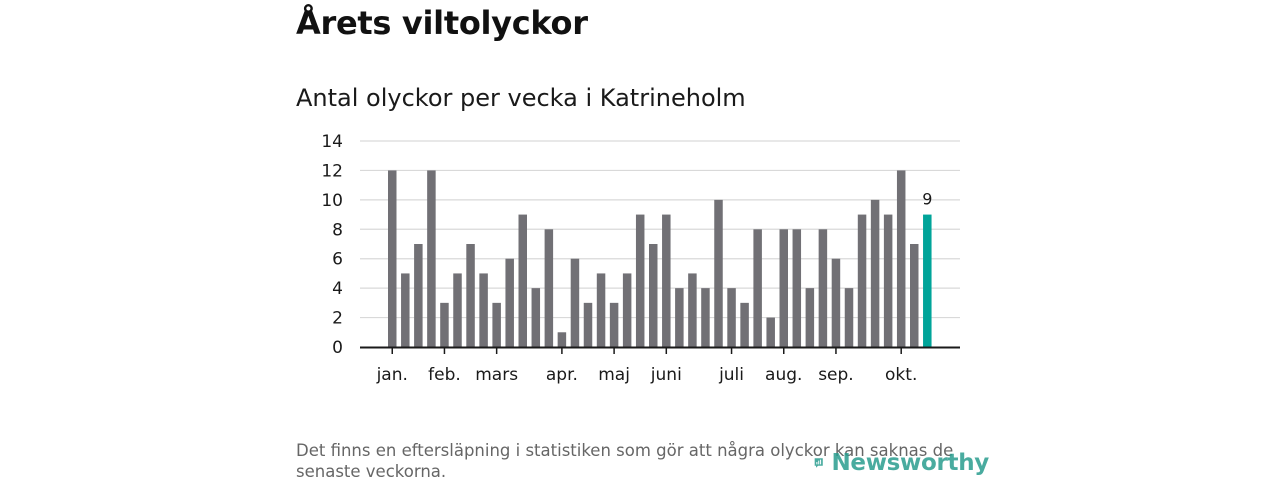 This screenshot has width=1280, height=482. Describe the element at coordinates (783, 375) in the screenshot. I see `x-tick-label-aug: aug.` at that location.